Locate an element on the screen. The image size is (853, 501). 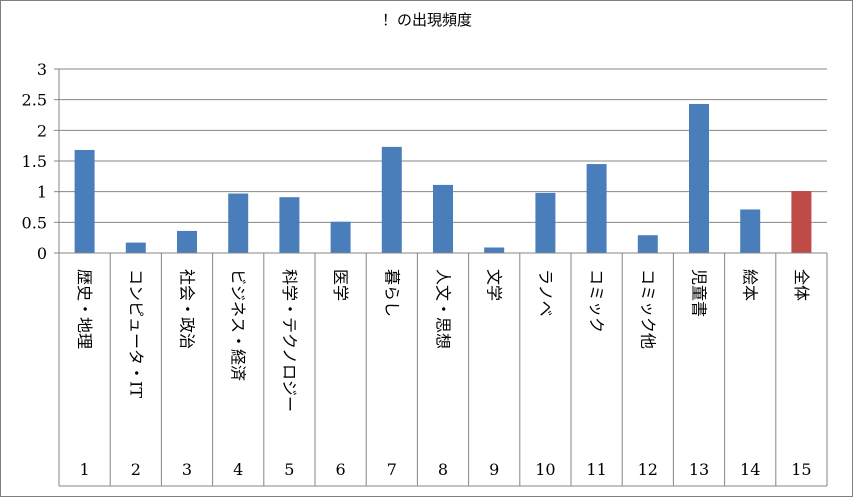
x-category-number: 3 is located at coordinates (187, 469).